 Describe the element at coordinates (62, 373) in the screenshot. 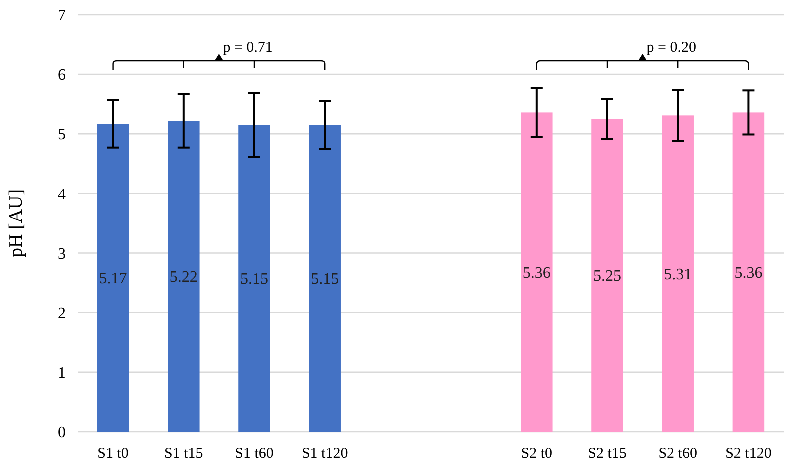

I see `y-tick-label: 1` at that location.